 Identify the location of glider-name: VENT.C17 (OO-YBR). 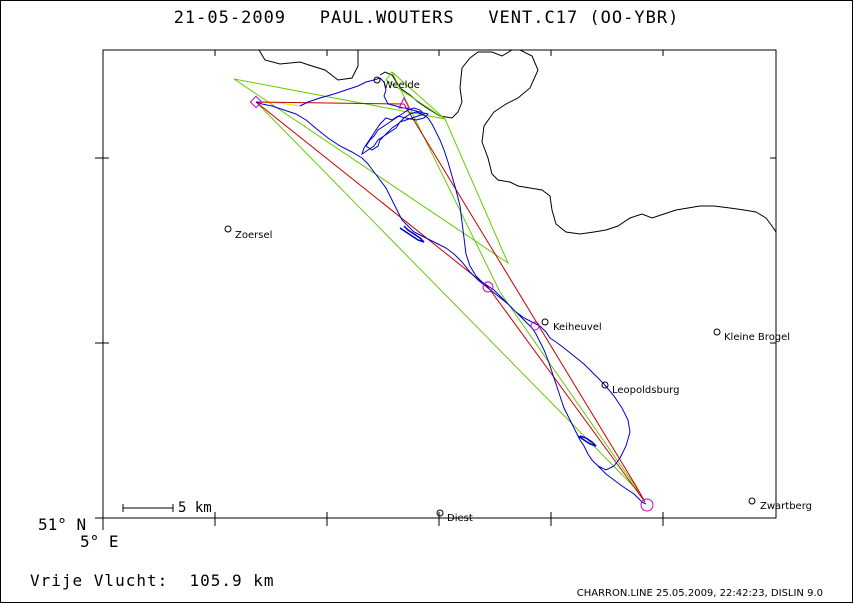
(584, 18).